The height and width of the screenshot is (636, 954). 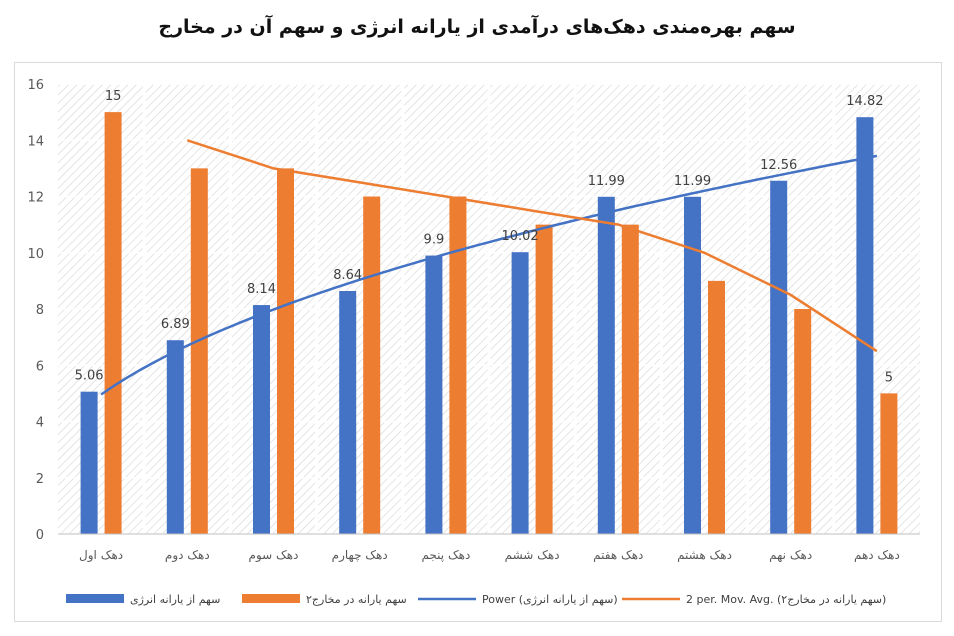 What do you see at coordinates (40, 366) in the screenshot?
I see `y-tick-label: 6` at bounding box center [40, 366].